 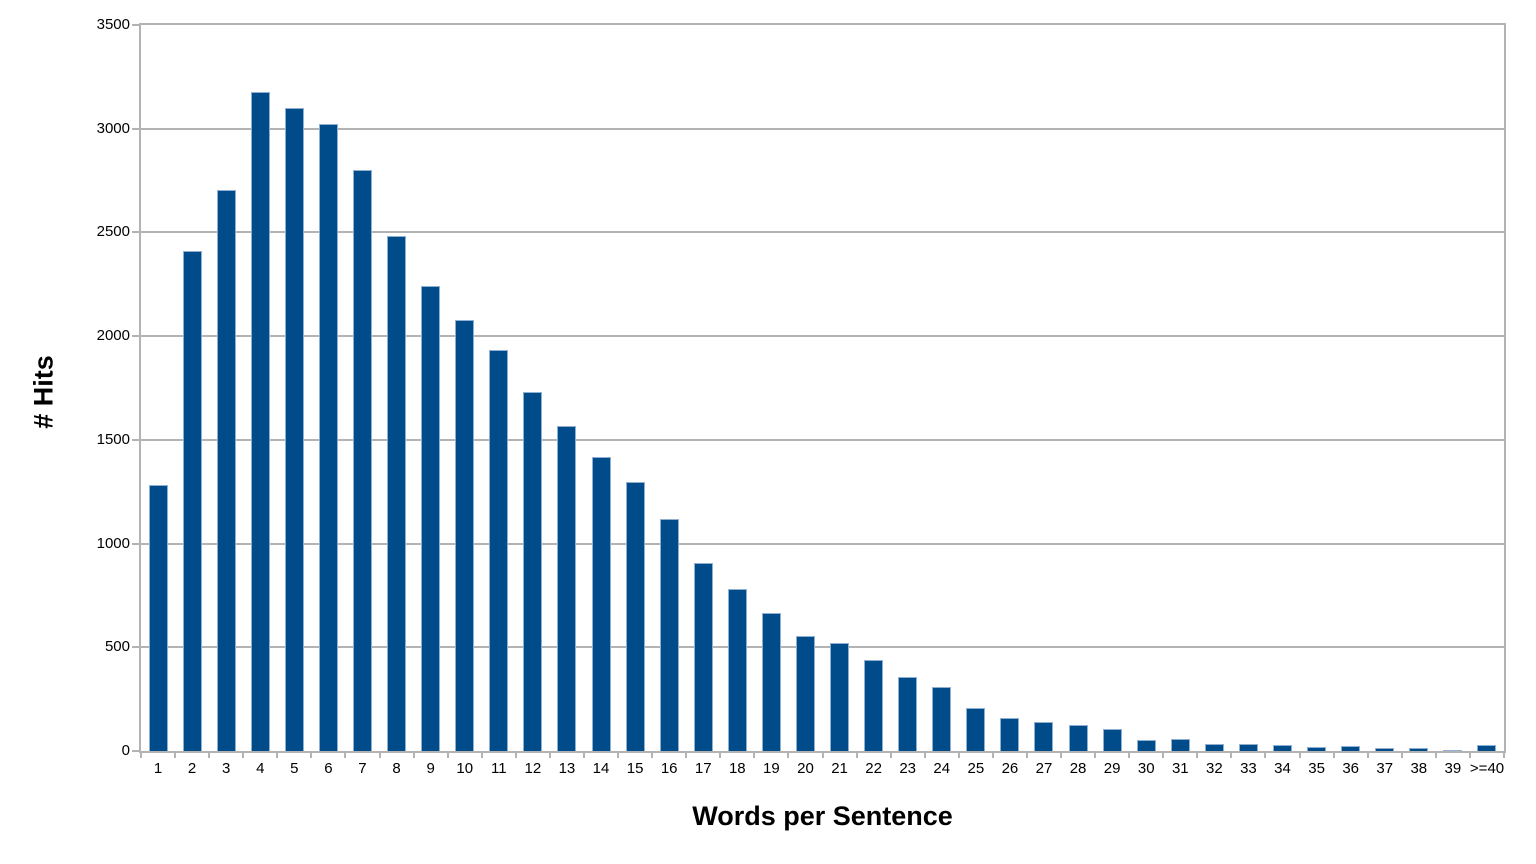 I want to click on x-tick-label: 24, so click(x=942, y=768).